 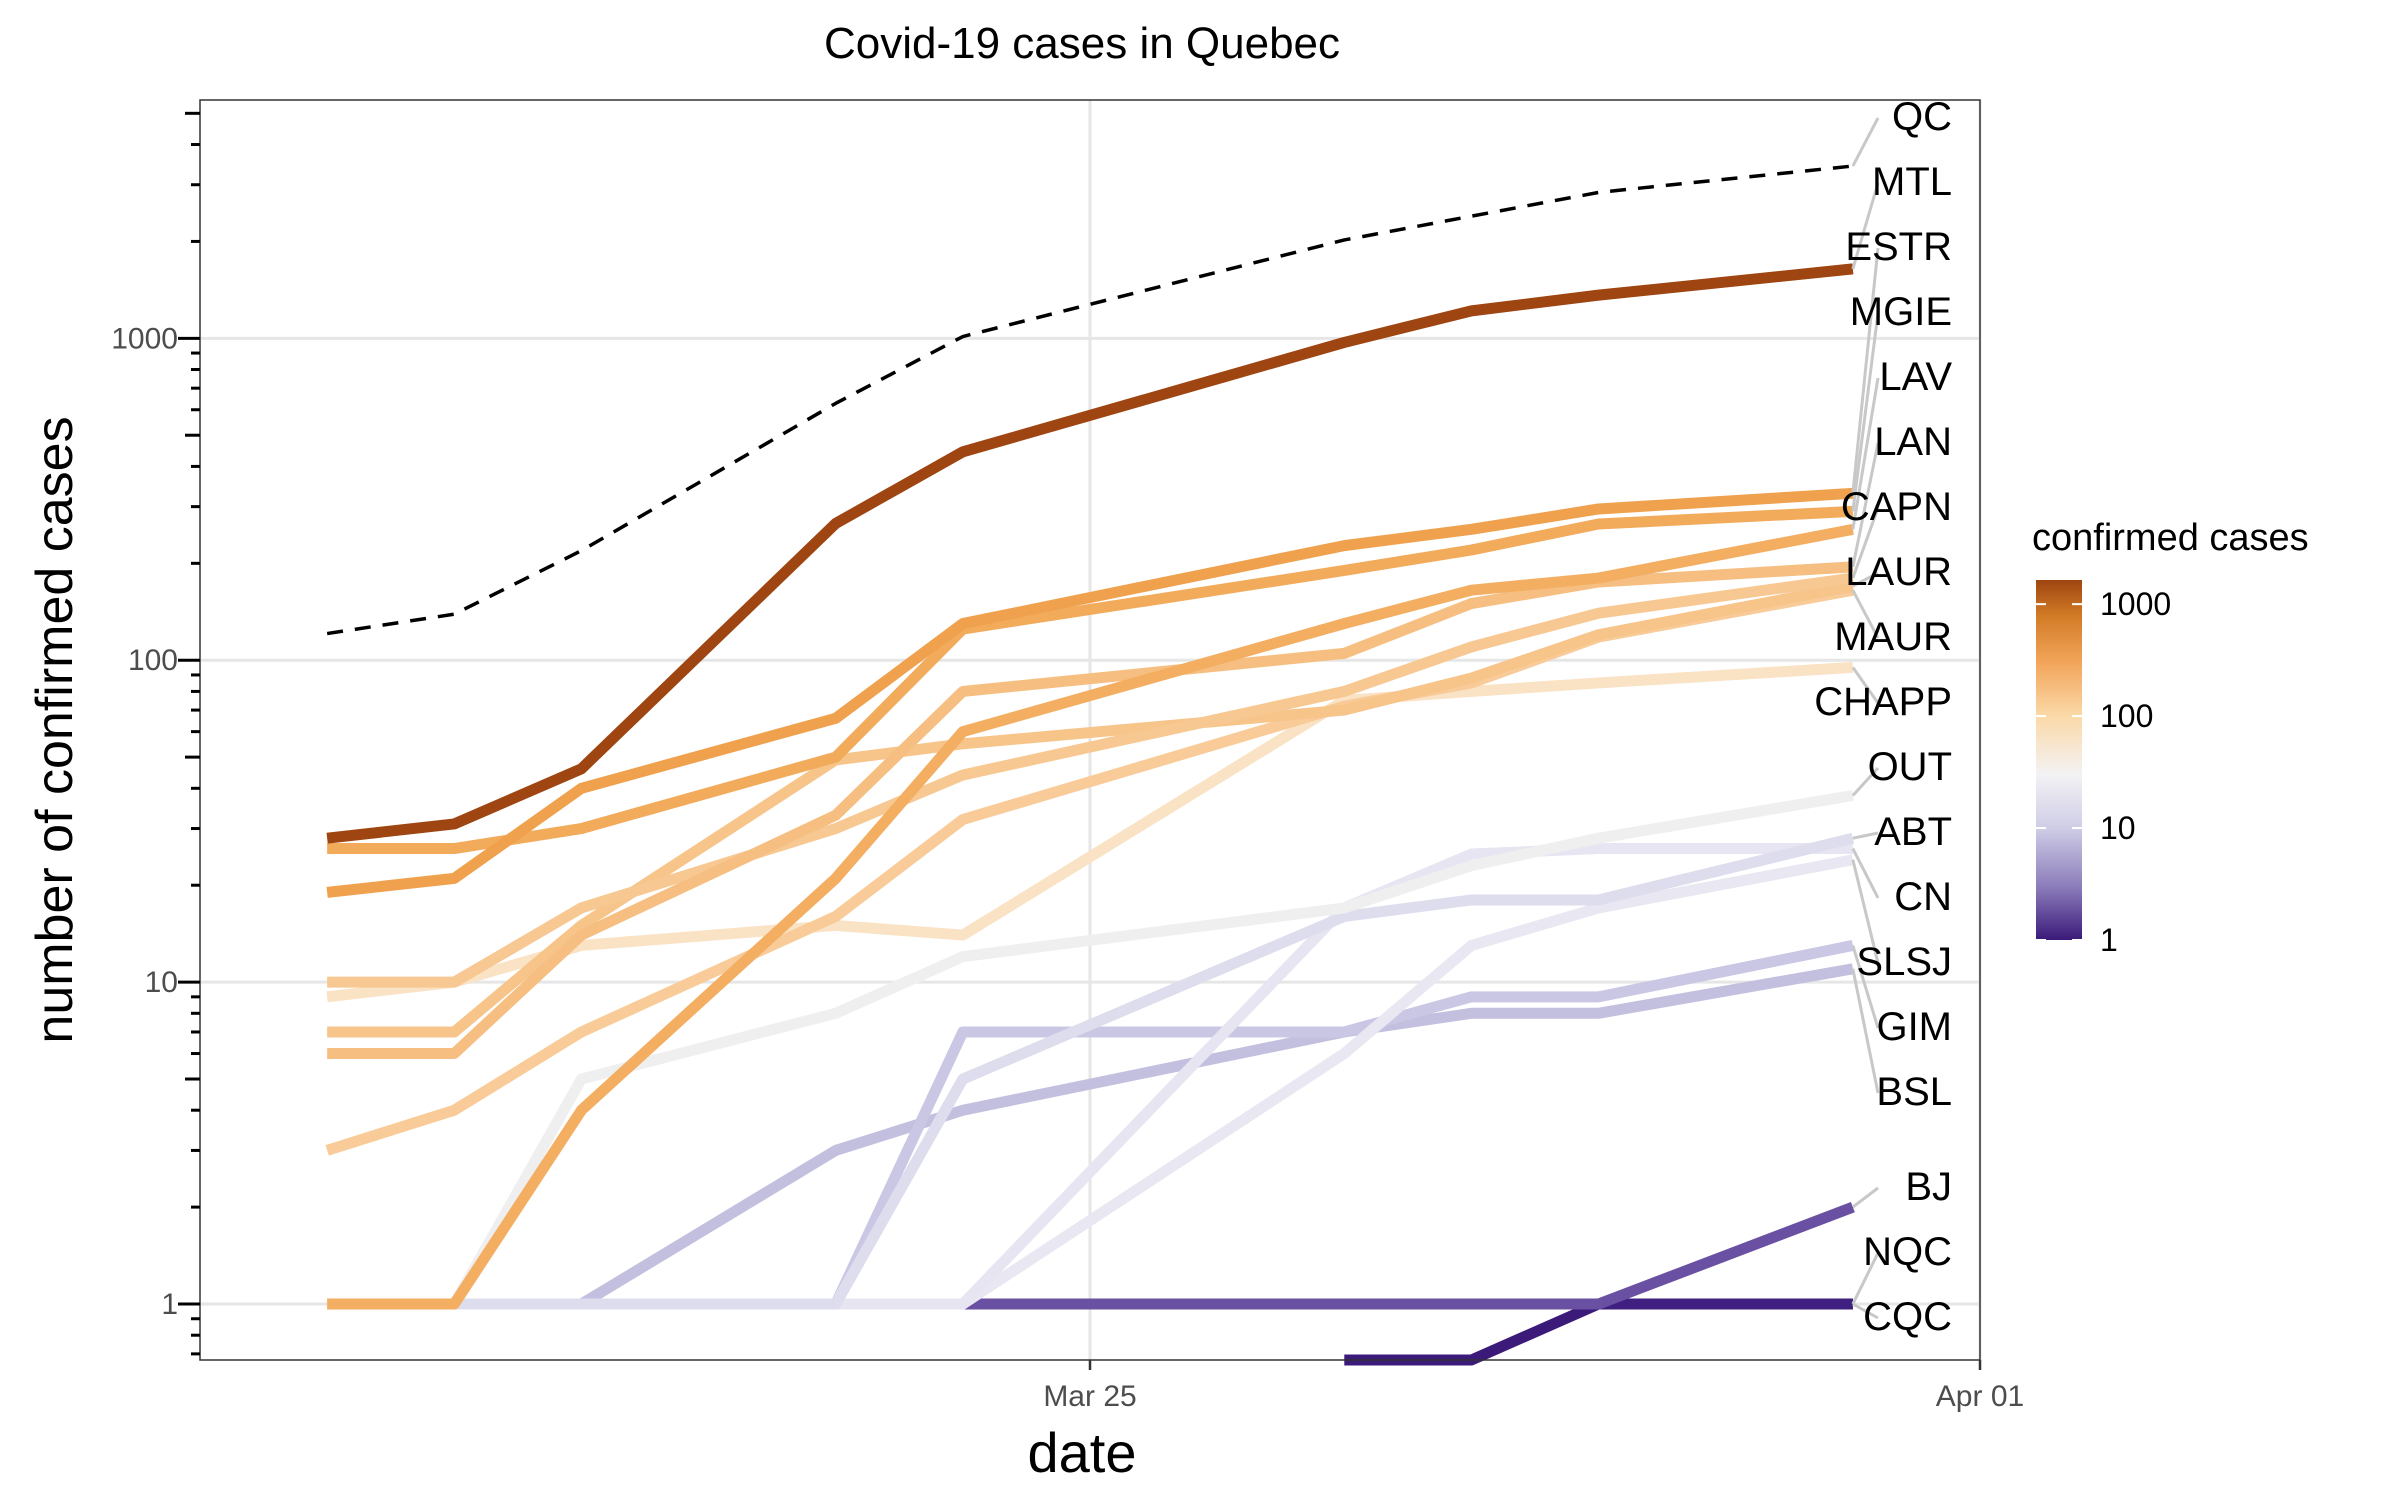 What do you see at coordinates (153, 660) in the screenshot?
I see `y-tick-label: 100` at bounding box center [153, 660].